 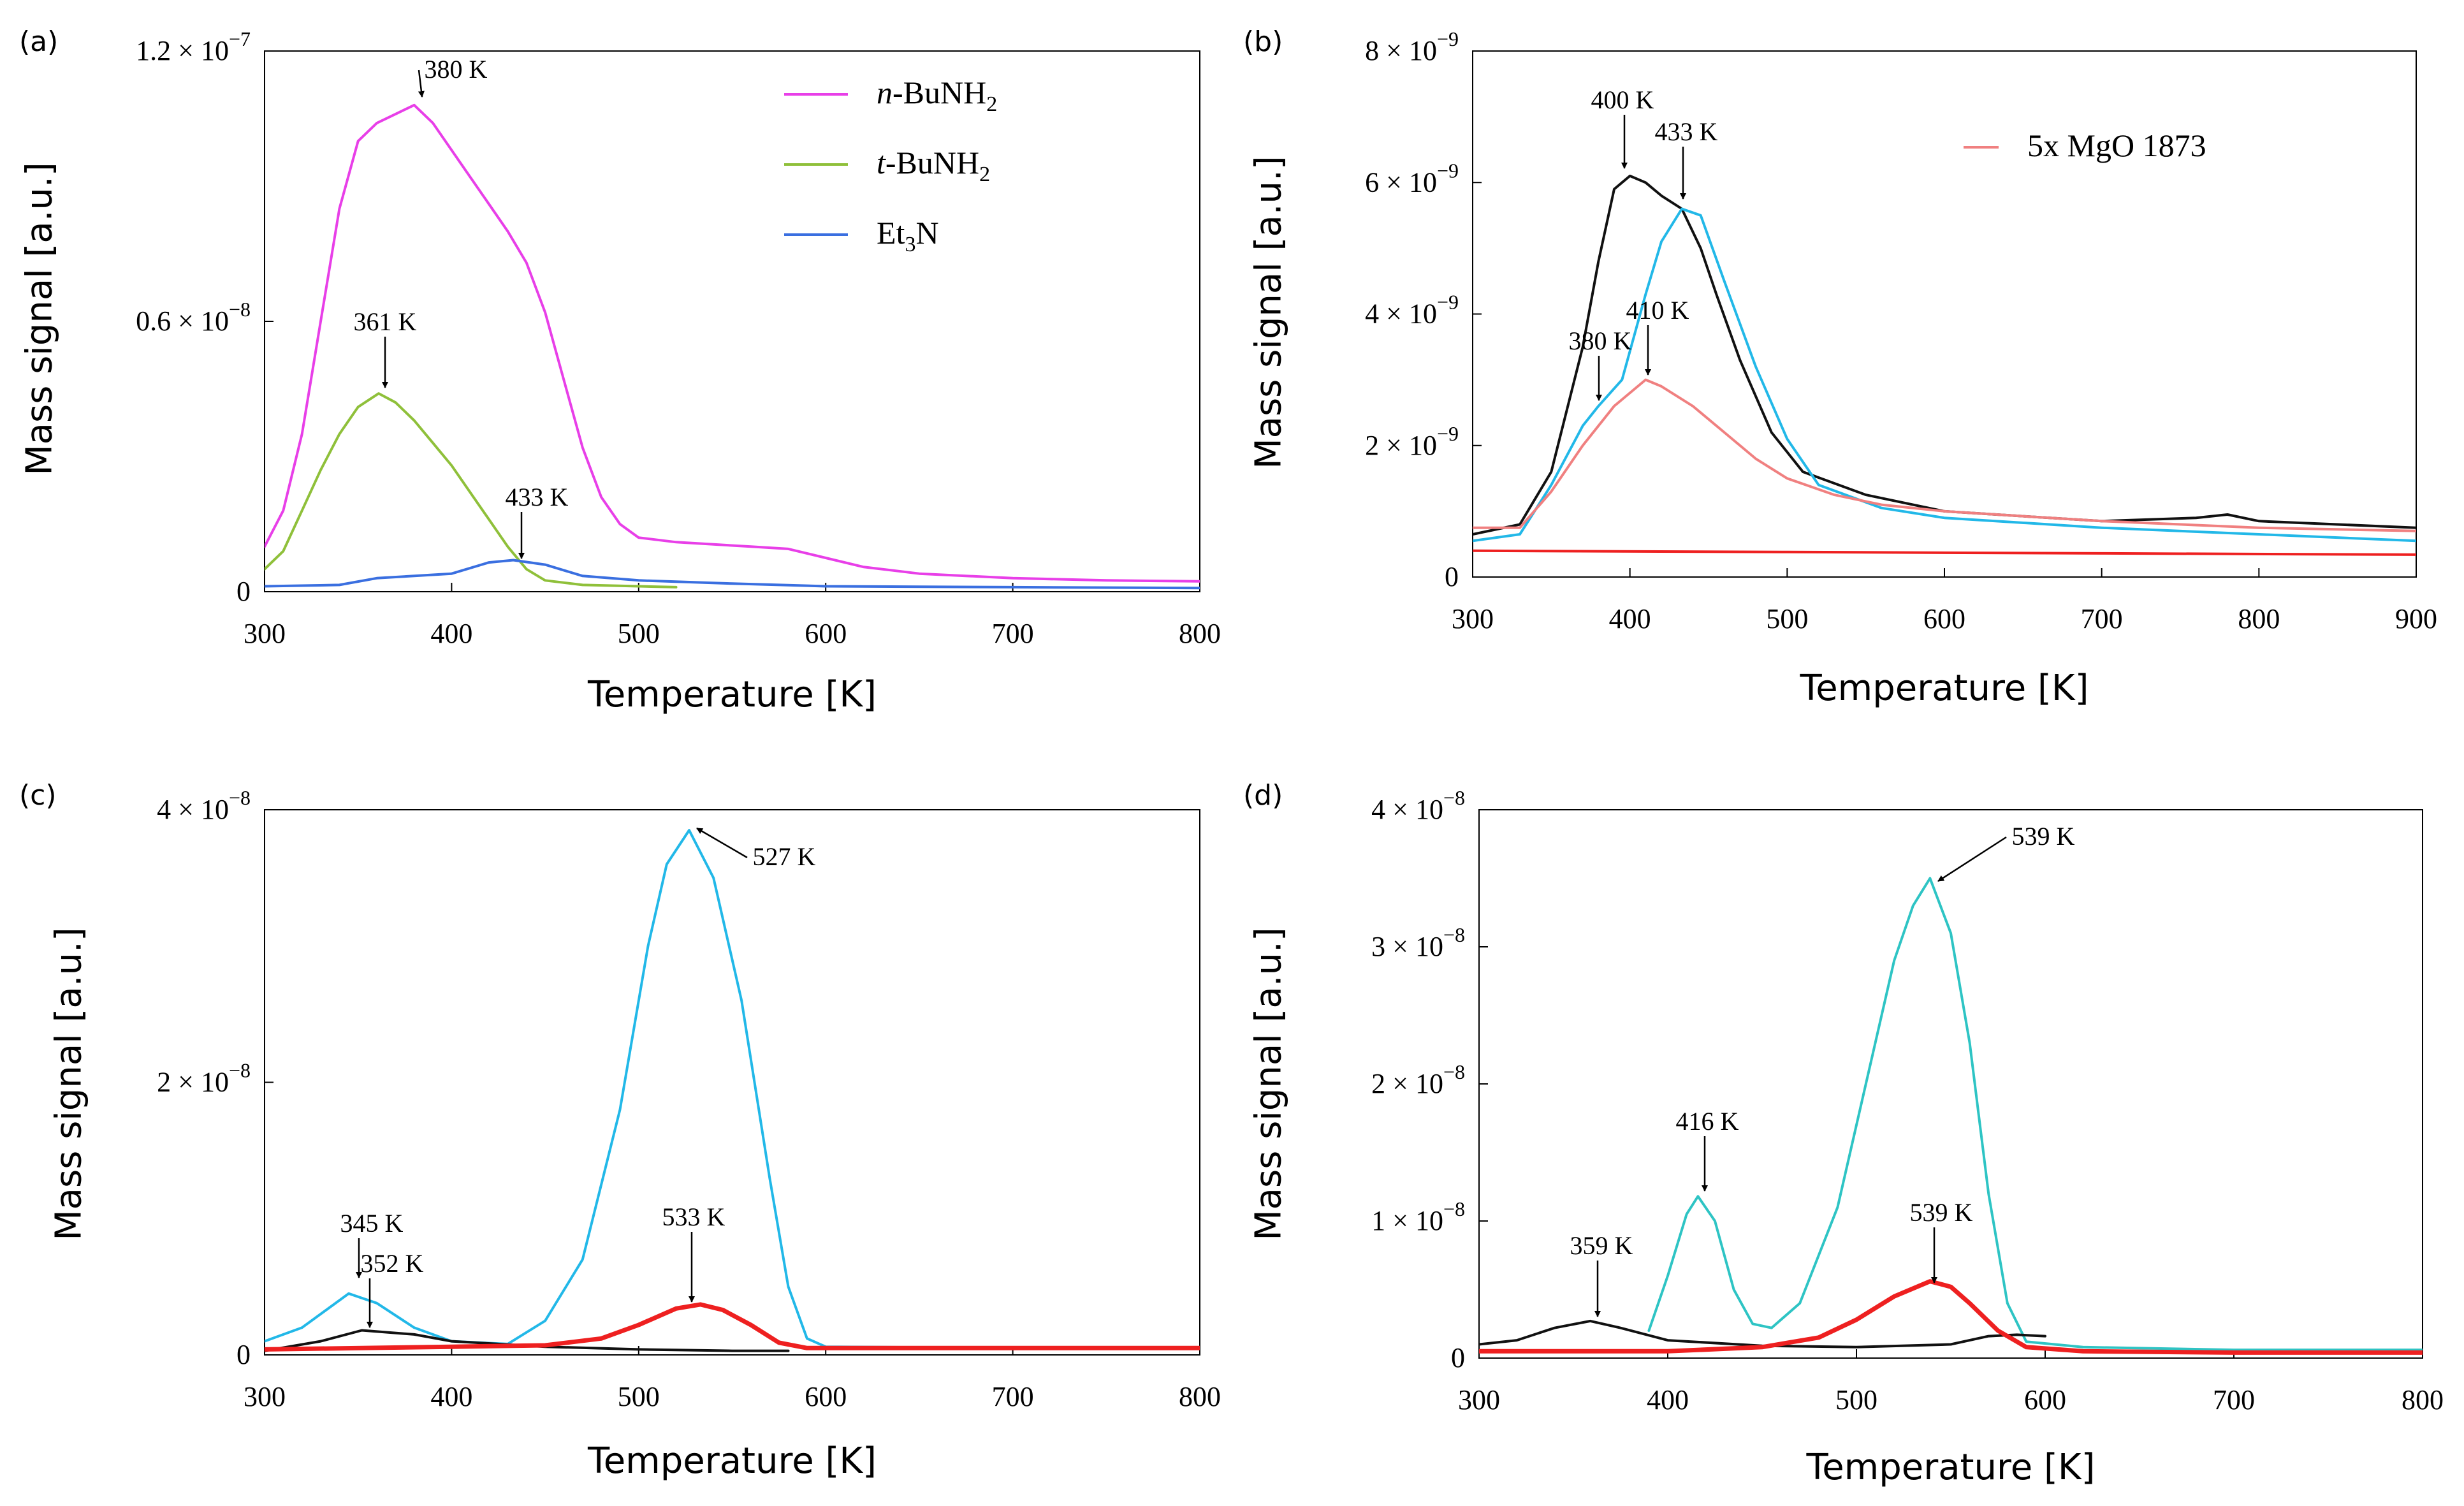 I want to click on peak-annotation: 533 K, so click(x=694, y=1217).